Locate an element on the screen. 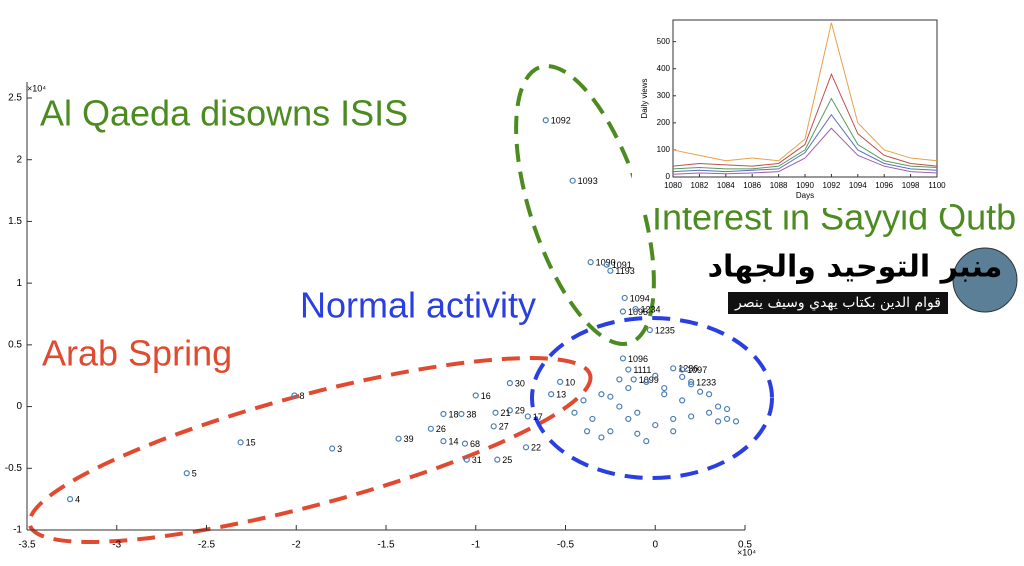 This screenshot has width=1024, height=566. point-label: 14 is located at coordinates (453, 442).